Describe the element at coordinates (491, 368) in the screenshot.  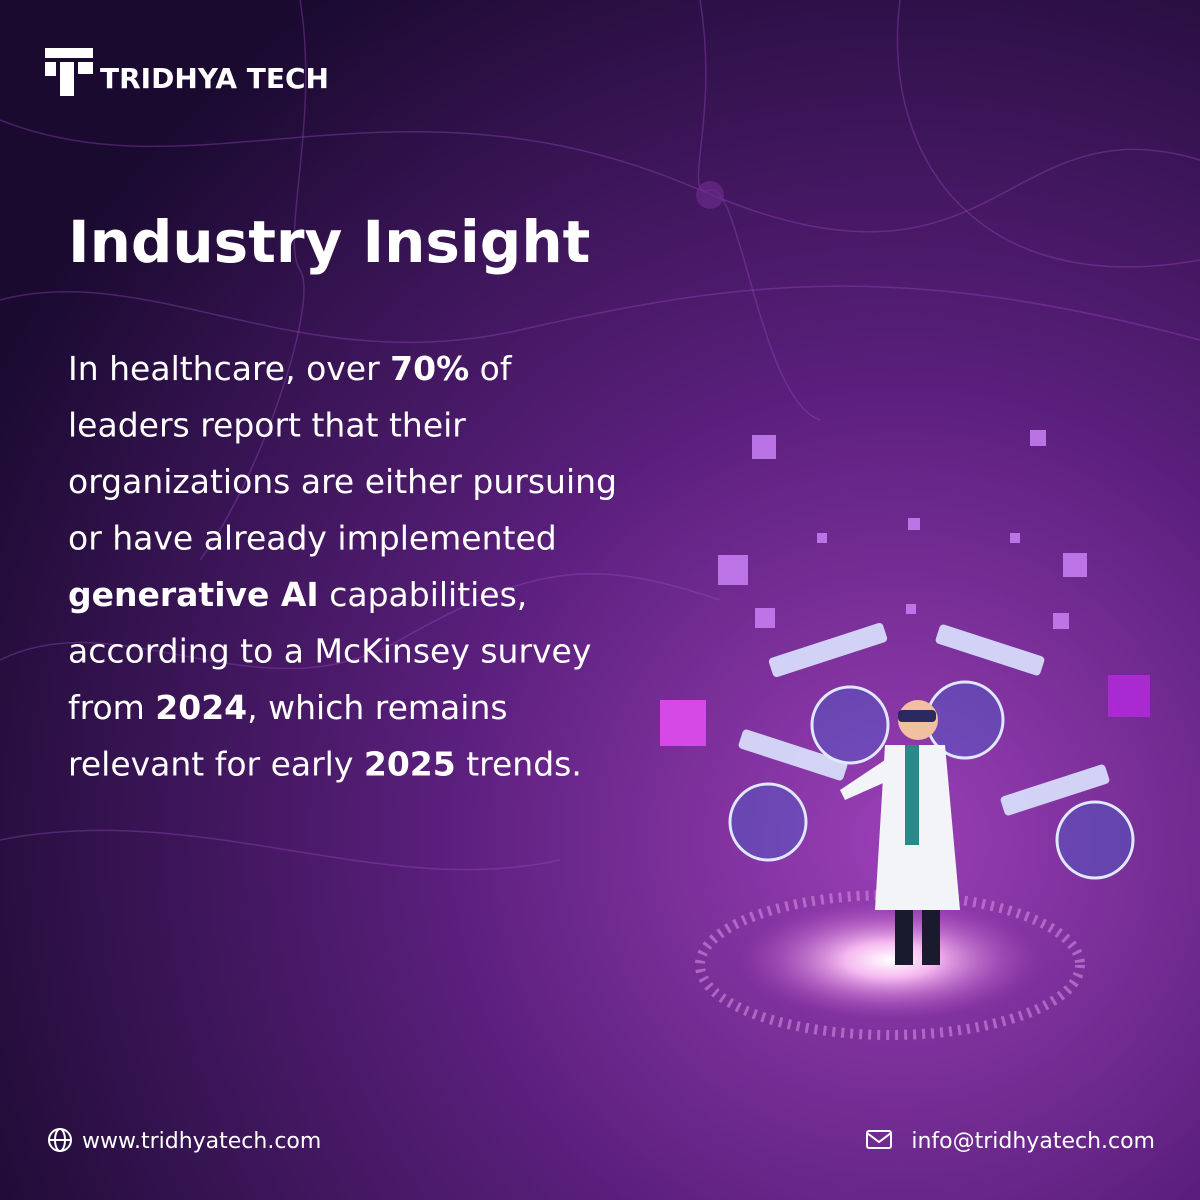
I see `body-text-segment: of` at that location.